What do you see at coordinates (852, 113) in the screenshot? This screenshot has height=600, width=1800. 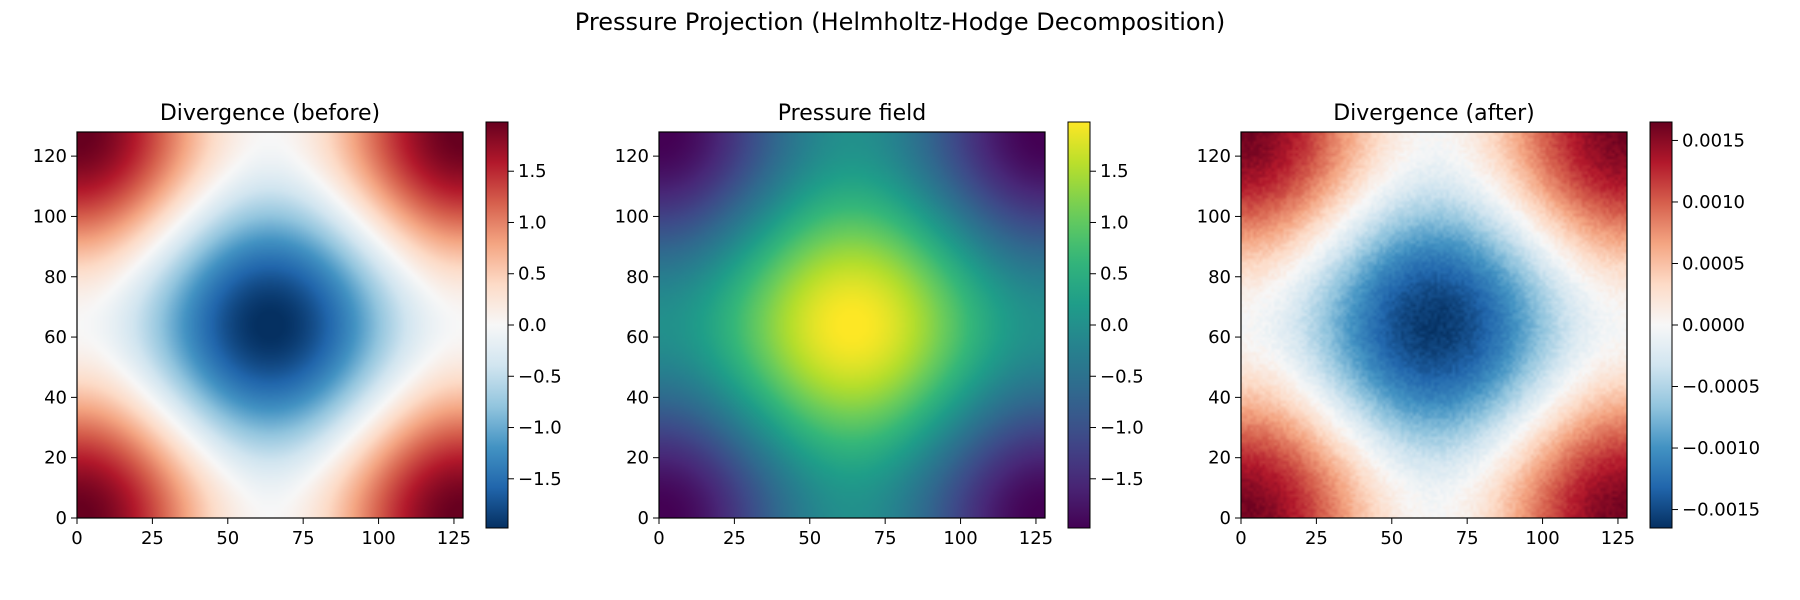 I see `panel-title: Pressure field` at bounding box center [852, 113].